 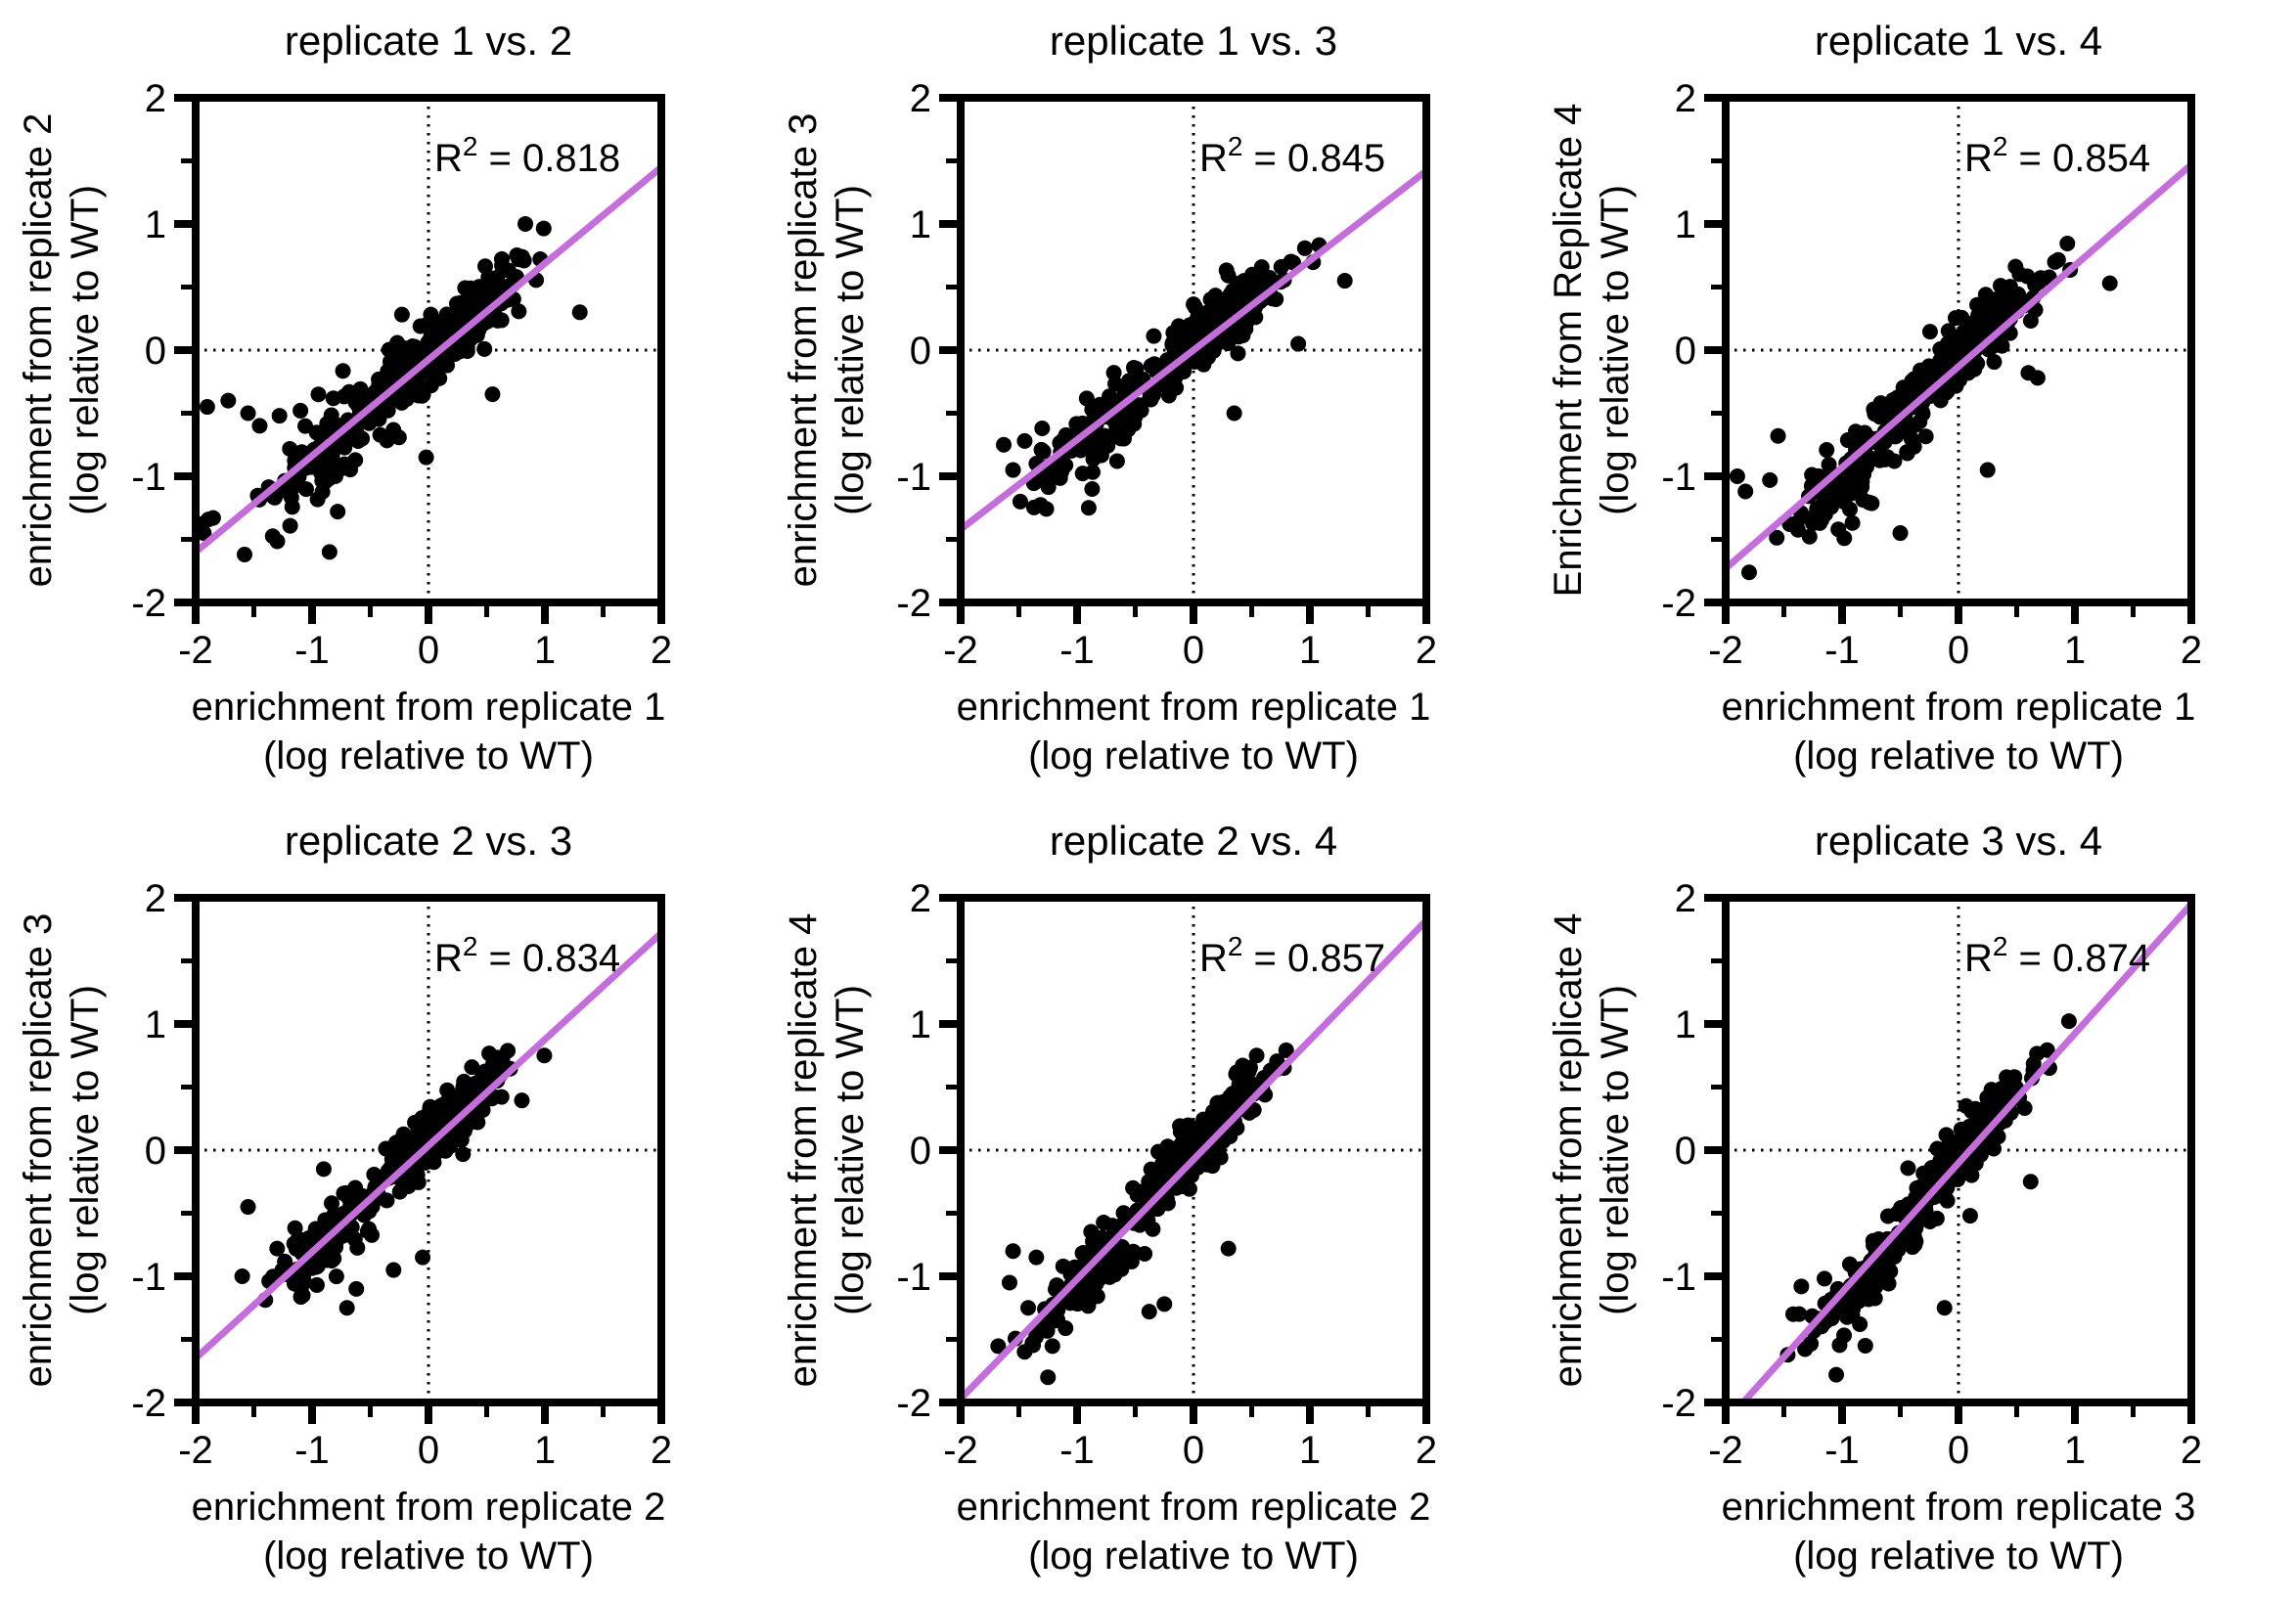 What do you see at coordinates (39, 1150) in the screenshot?
I see `y-axis-label: enrichment from replicate 3` at bounding box center [39, 1150].